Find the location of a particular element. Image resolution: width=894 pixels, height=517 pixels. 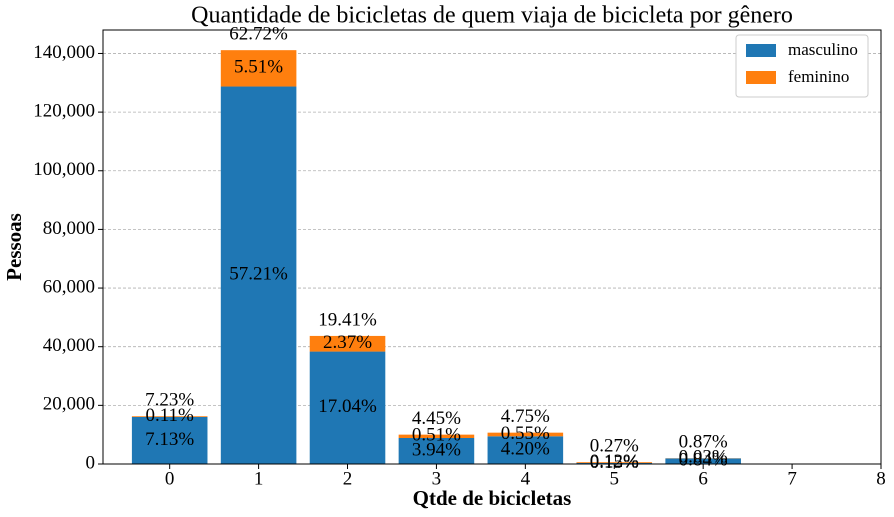

value-label: 17.04% is located at coordinates (347, 406).